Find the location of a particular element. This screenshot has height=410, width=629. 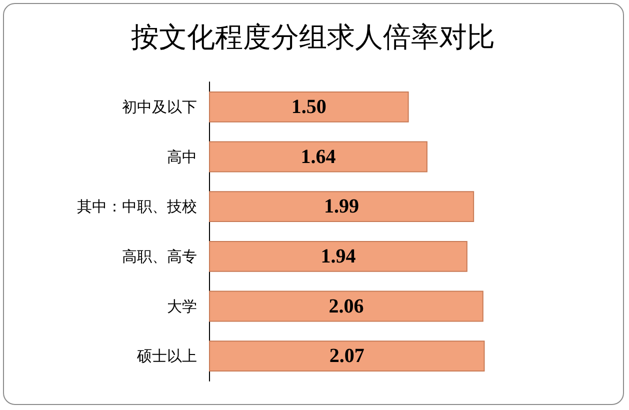

y-tick-label: 其中：中职、技校 is located at coordinates (137, 207).